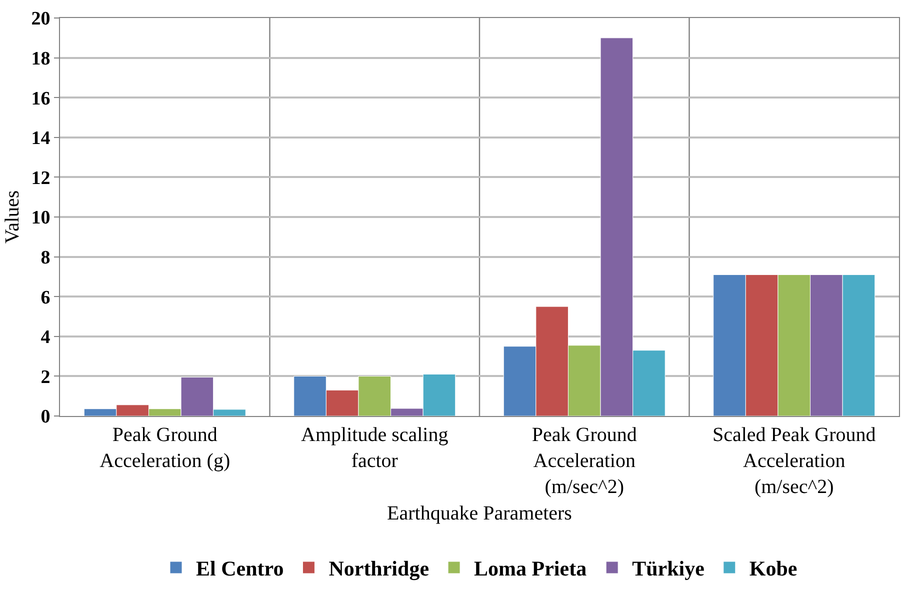  I want to click on x-axis-title: Earthquake Parameters, so click(479, 513).